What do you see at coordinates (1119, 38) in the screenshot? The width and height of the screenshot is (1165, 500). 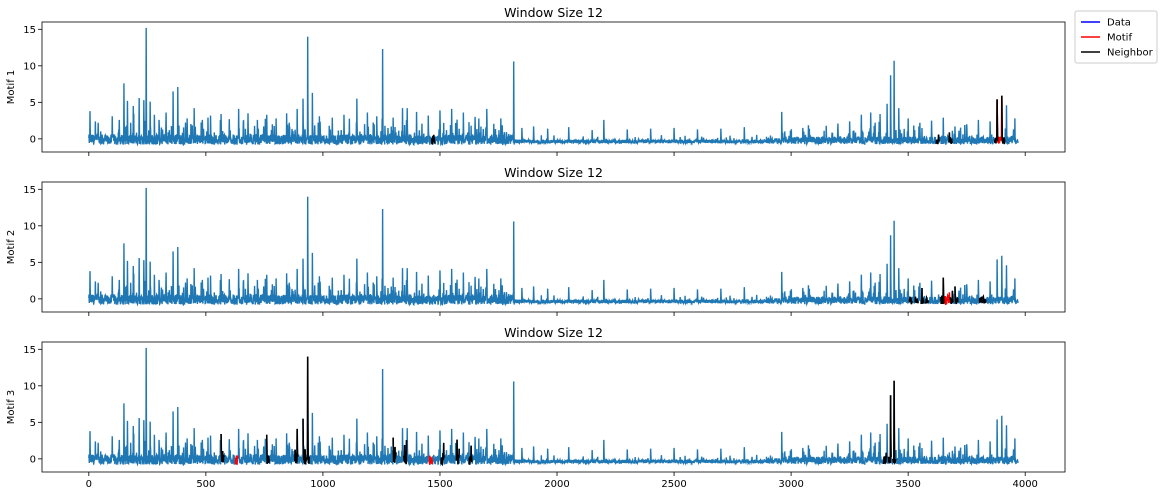 I see `legend-motif-label: Motif` at bounding box center [1119, 38].